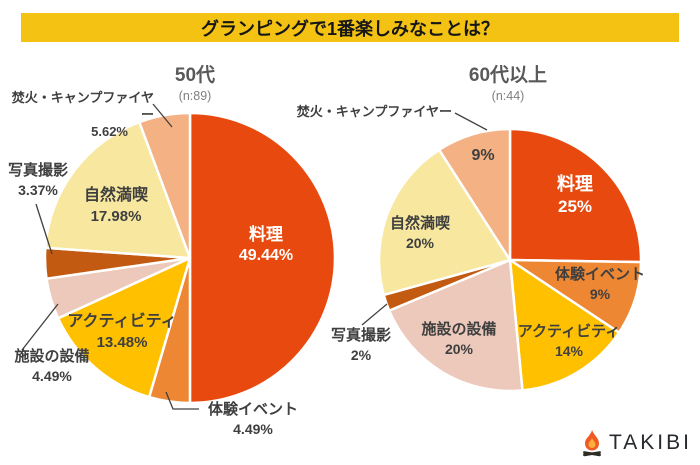  I want to click on page-title: グランピングで1番楽しみなことは？, so click(349, 28).